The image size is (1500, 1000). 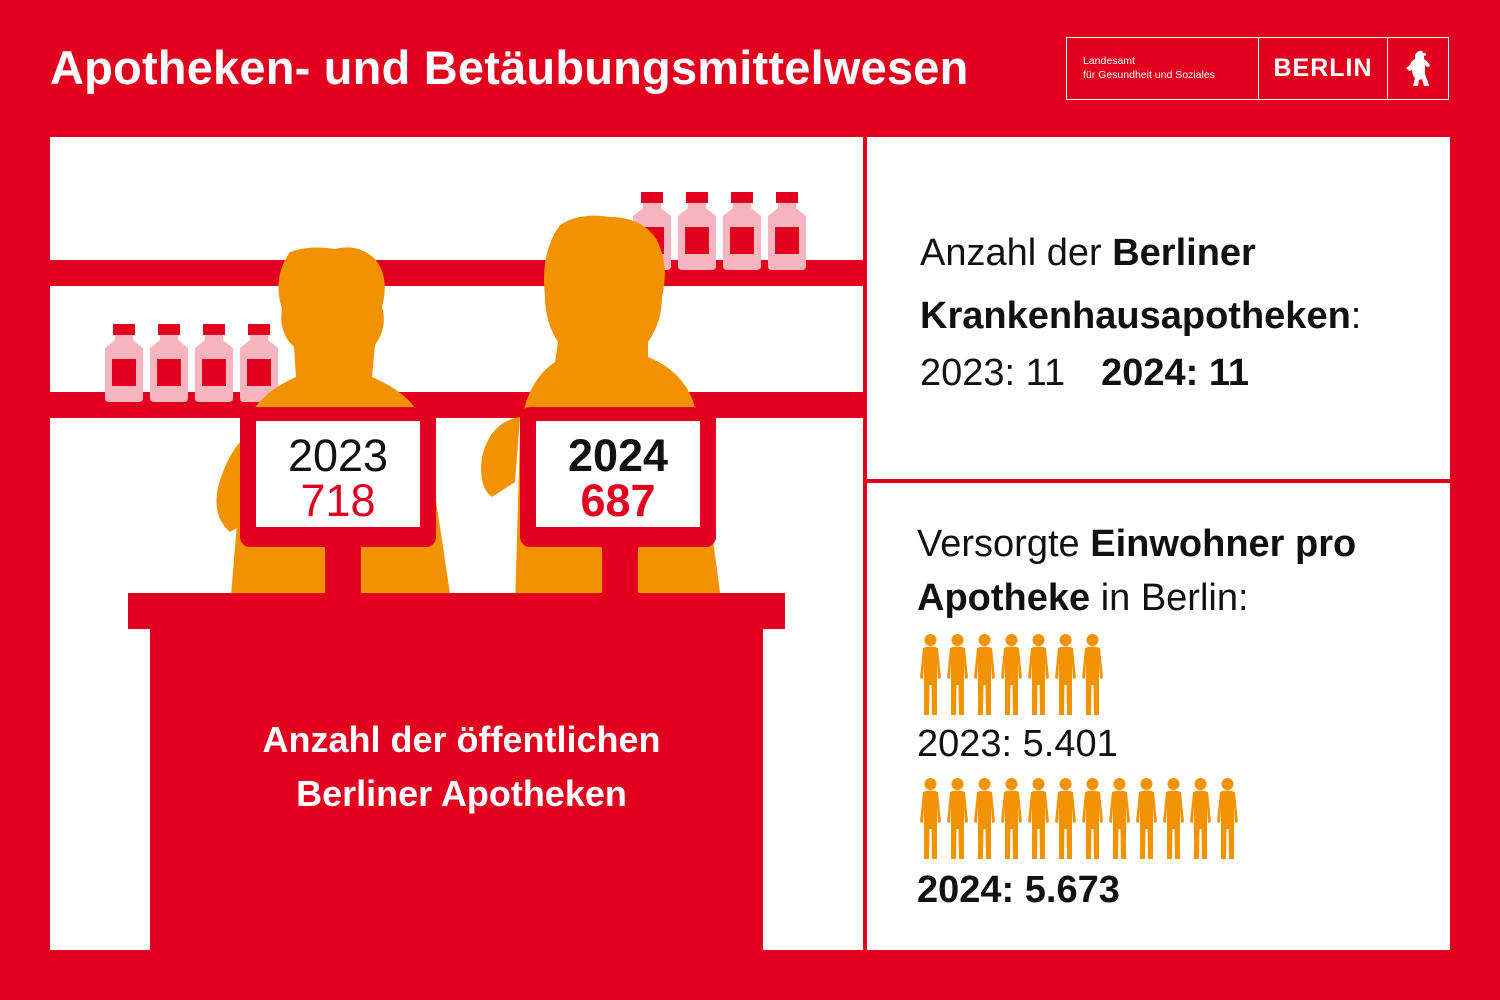 I want to click on page-title: Apotheken- und Betäubungsmittelwesen, so click(x=509, y=67).